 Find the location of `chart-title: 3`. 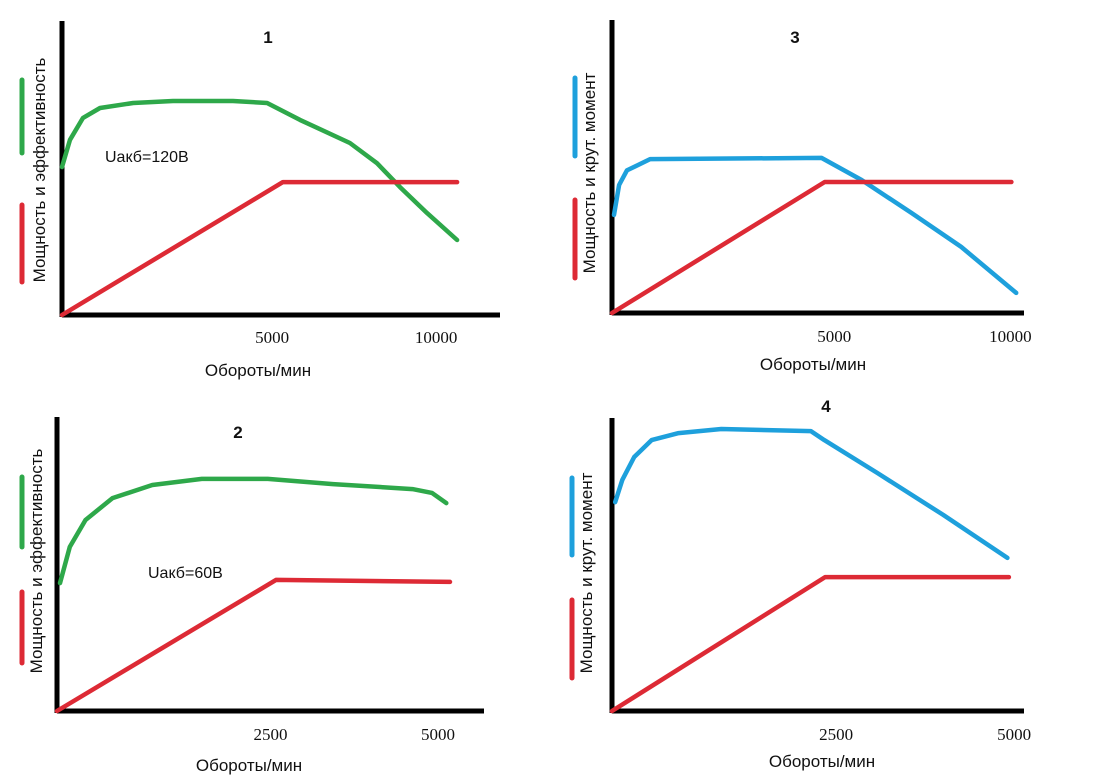

chart-title: 3 is located at coordinates (795, 37).